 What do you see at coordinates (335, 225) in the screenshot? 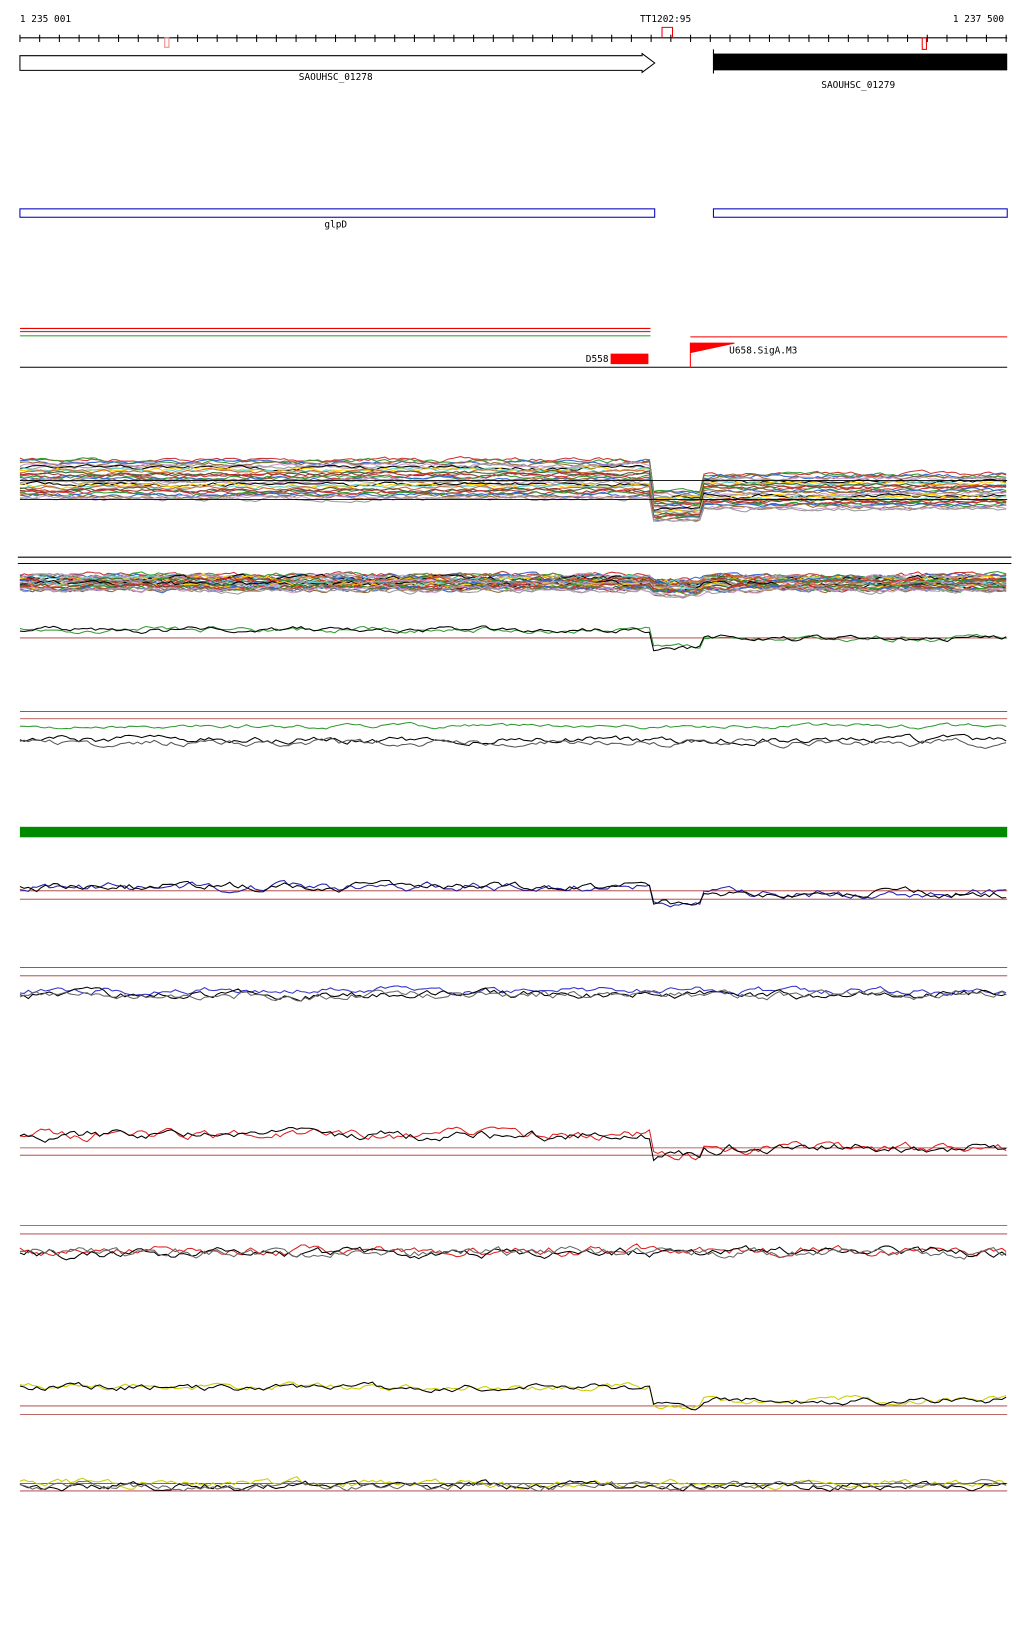
I see `operon-label: glpD` at bounding box center [335, 225].